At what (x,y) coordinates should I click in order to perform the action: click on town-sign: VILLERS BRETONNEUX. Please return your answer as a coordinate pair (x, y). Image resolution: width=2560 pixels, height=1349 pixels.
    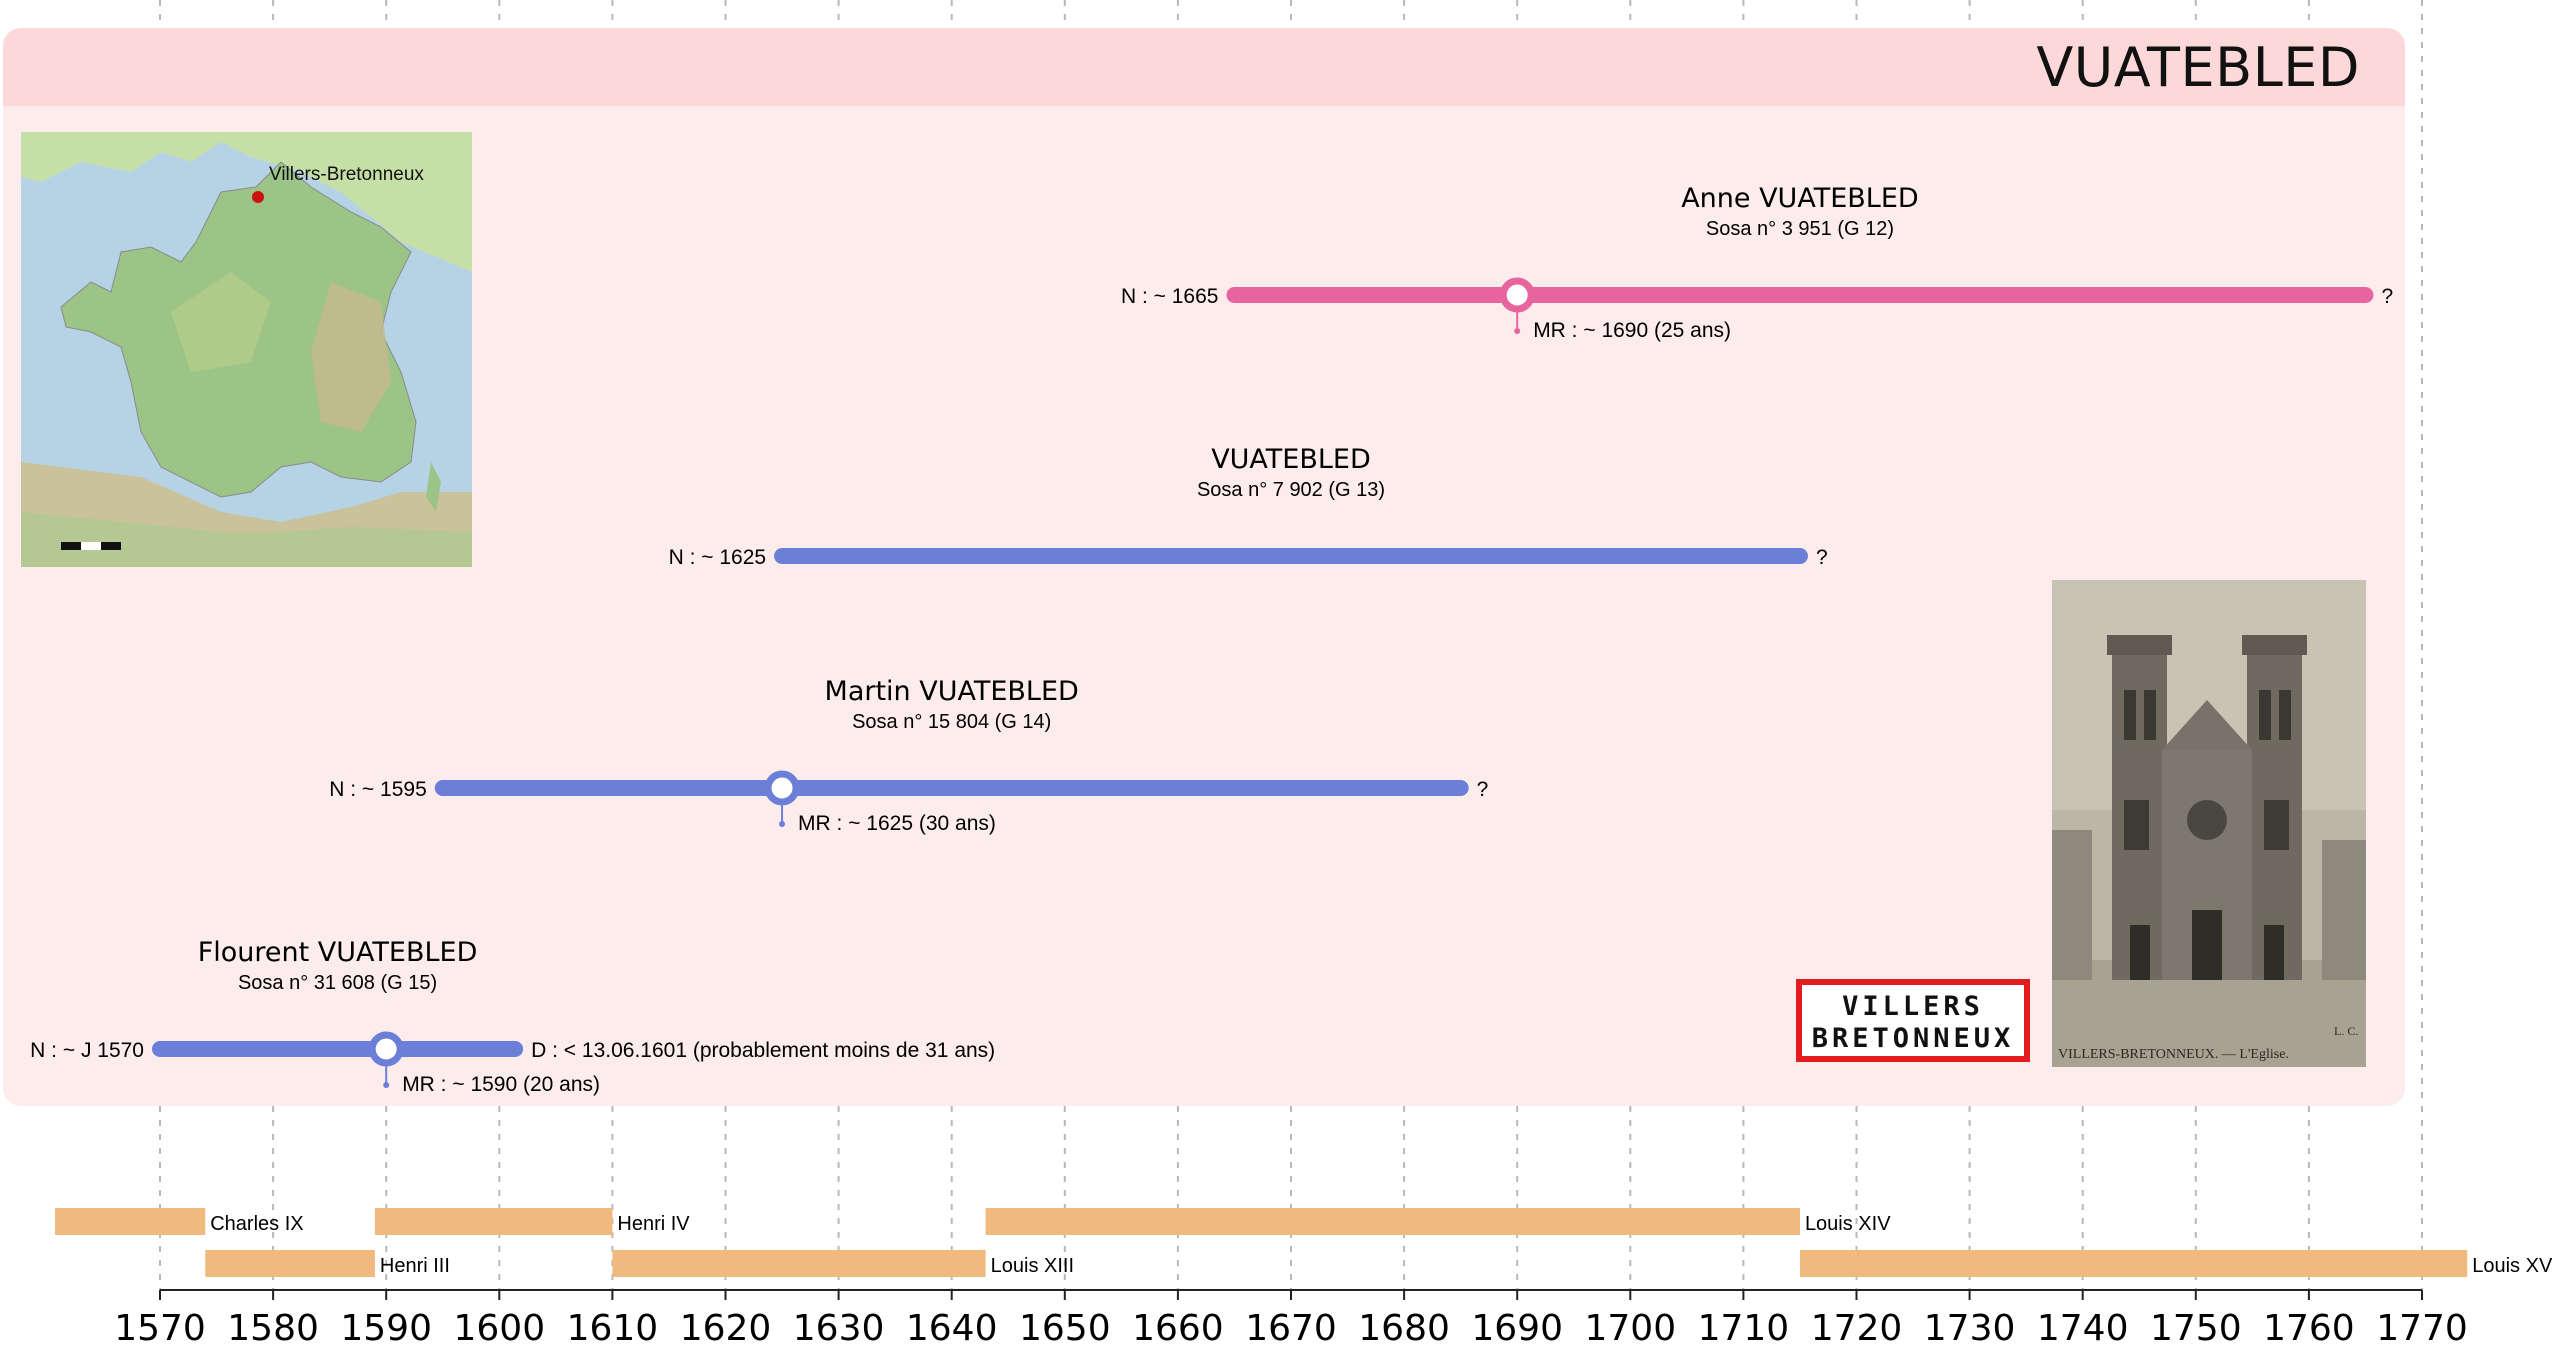
    Looking at the image, I should click on (1913, 1020).